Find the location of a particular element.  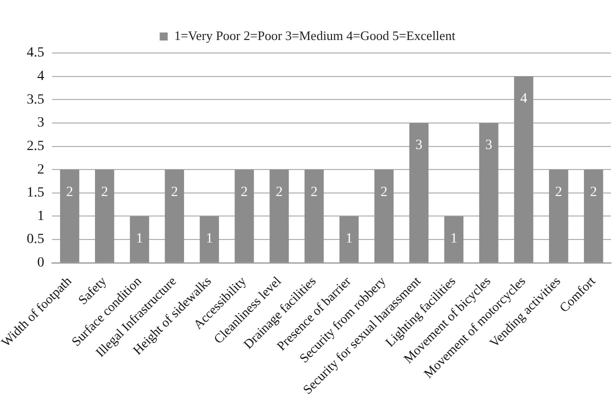

y-tick-label: 0 is located at coordinates (40, 263).